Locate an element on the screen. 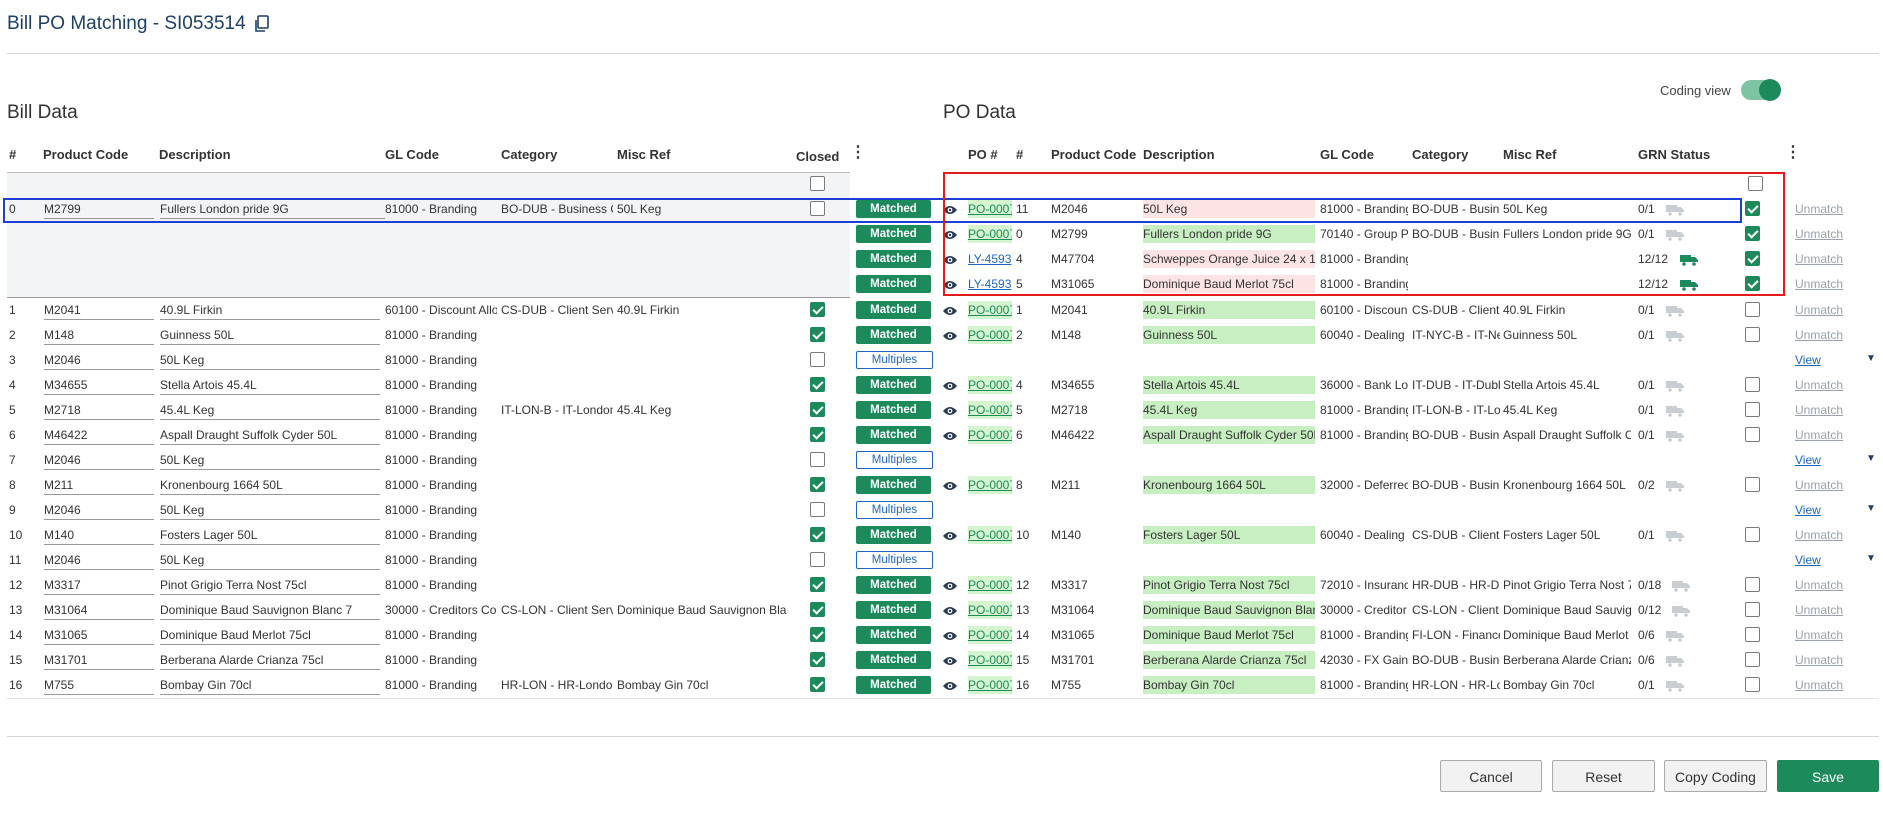  bill-select-all-checkbox is located at coordinates (817, 183).